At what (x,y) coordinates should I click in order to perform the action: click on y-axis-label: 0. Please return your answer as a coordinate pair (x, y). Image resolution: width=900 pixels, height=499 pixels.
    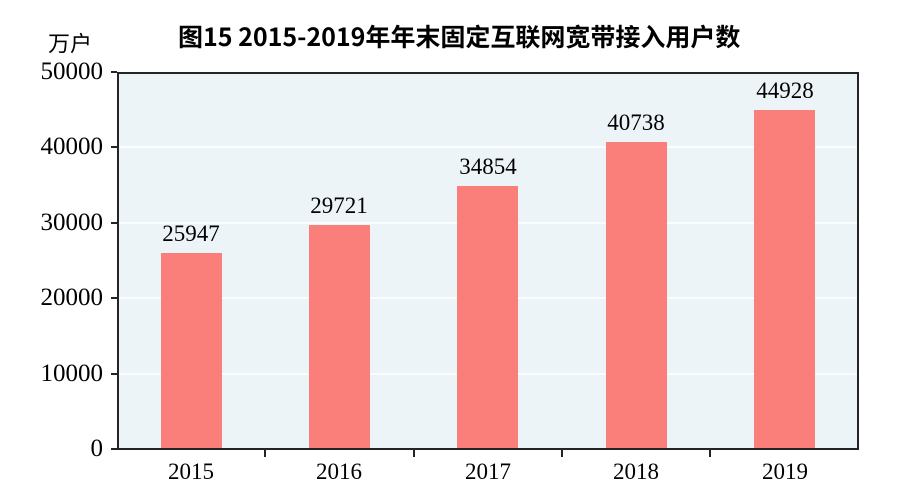
    Looking at the image, I should click on (97, 448).